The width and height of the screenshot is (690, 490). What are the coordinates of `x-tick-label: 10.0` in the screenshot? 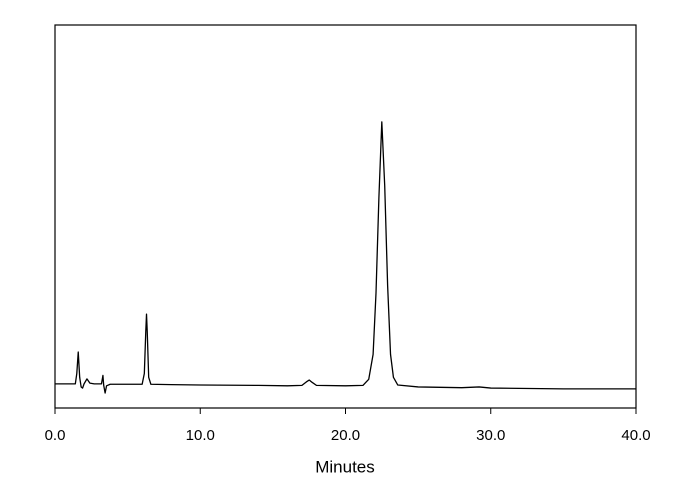 It's located at (200, 435).